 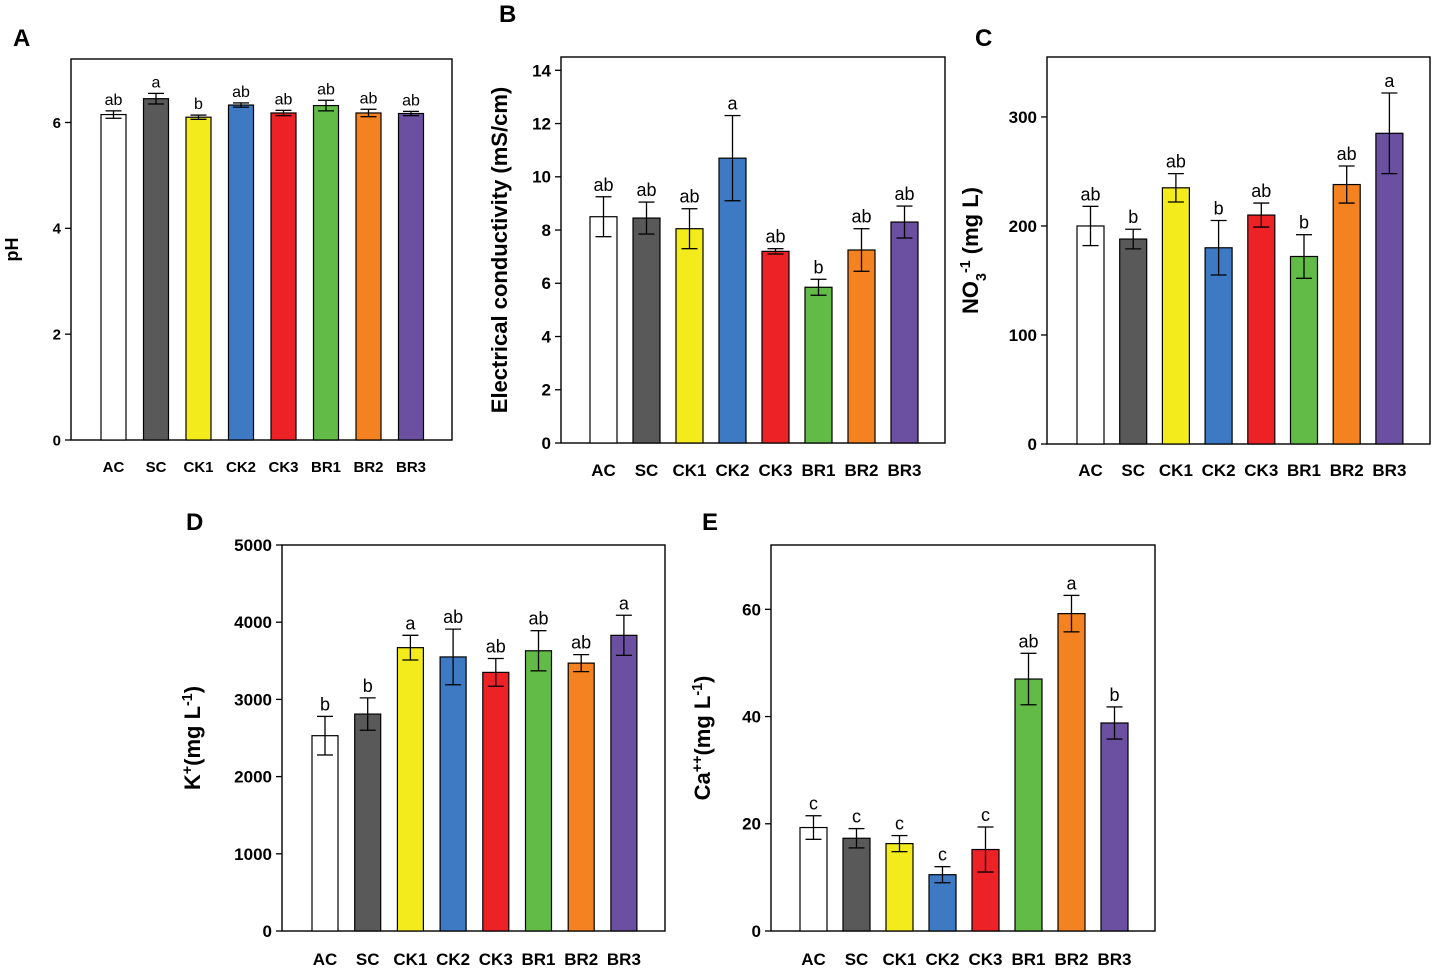 What do you see at coordinates (507, 14) in the screenshot?
I see `panel-label: B` at bounding box center [507, 14].